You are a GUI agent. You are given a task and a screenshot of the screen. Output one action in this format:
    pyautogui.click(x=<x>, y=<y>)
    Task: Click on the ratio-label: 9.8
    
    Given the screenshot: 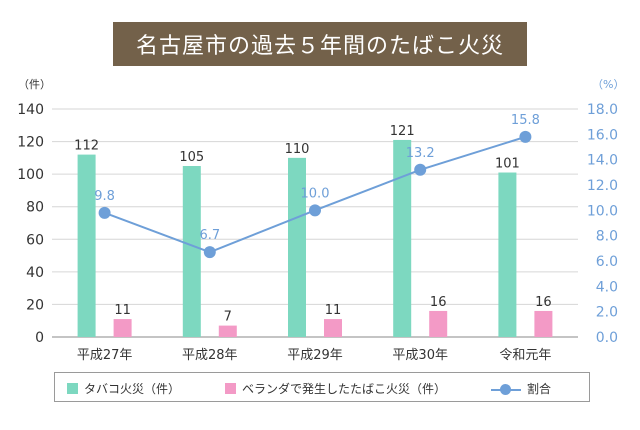 What is the action you would take?
    pyautogui.click(x=104, y=196)
    